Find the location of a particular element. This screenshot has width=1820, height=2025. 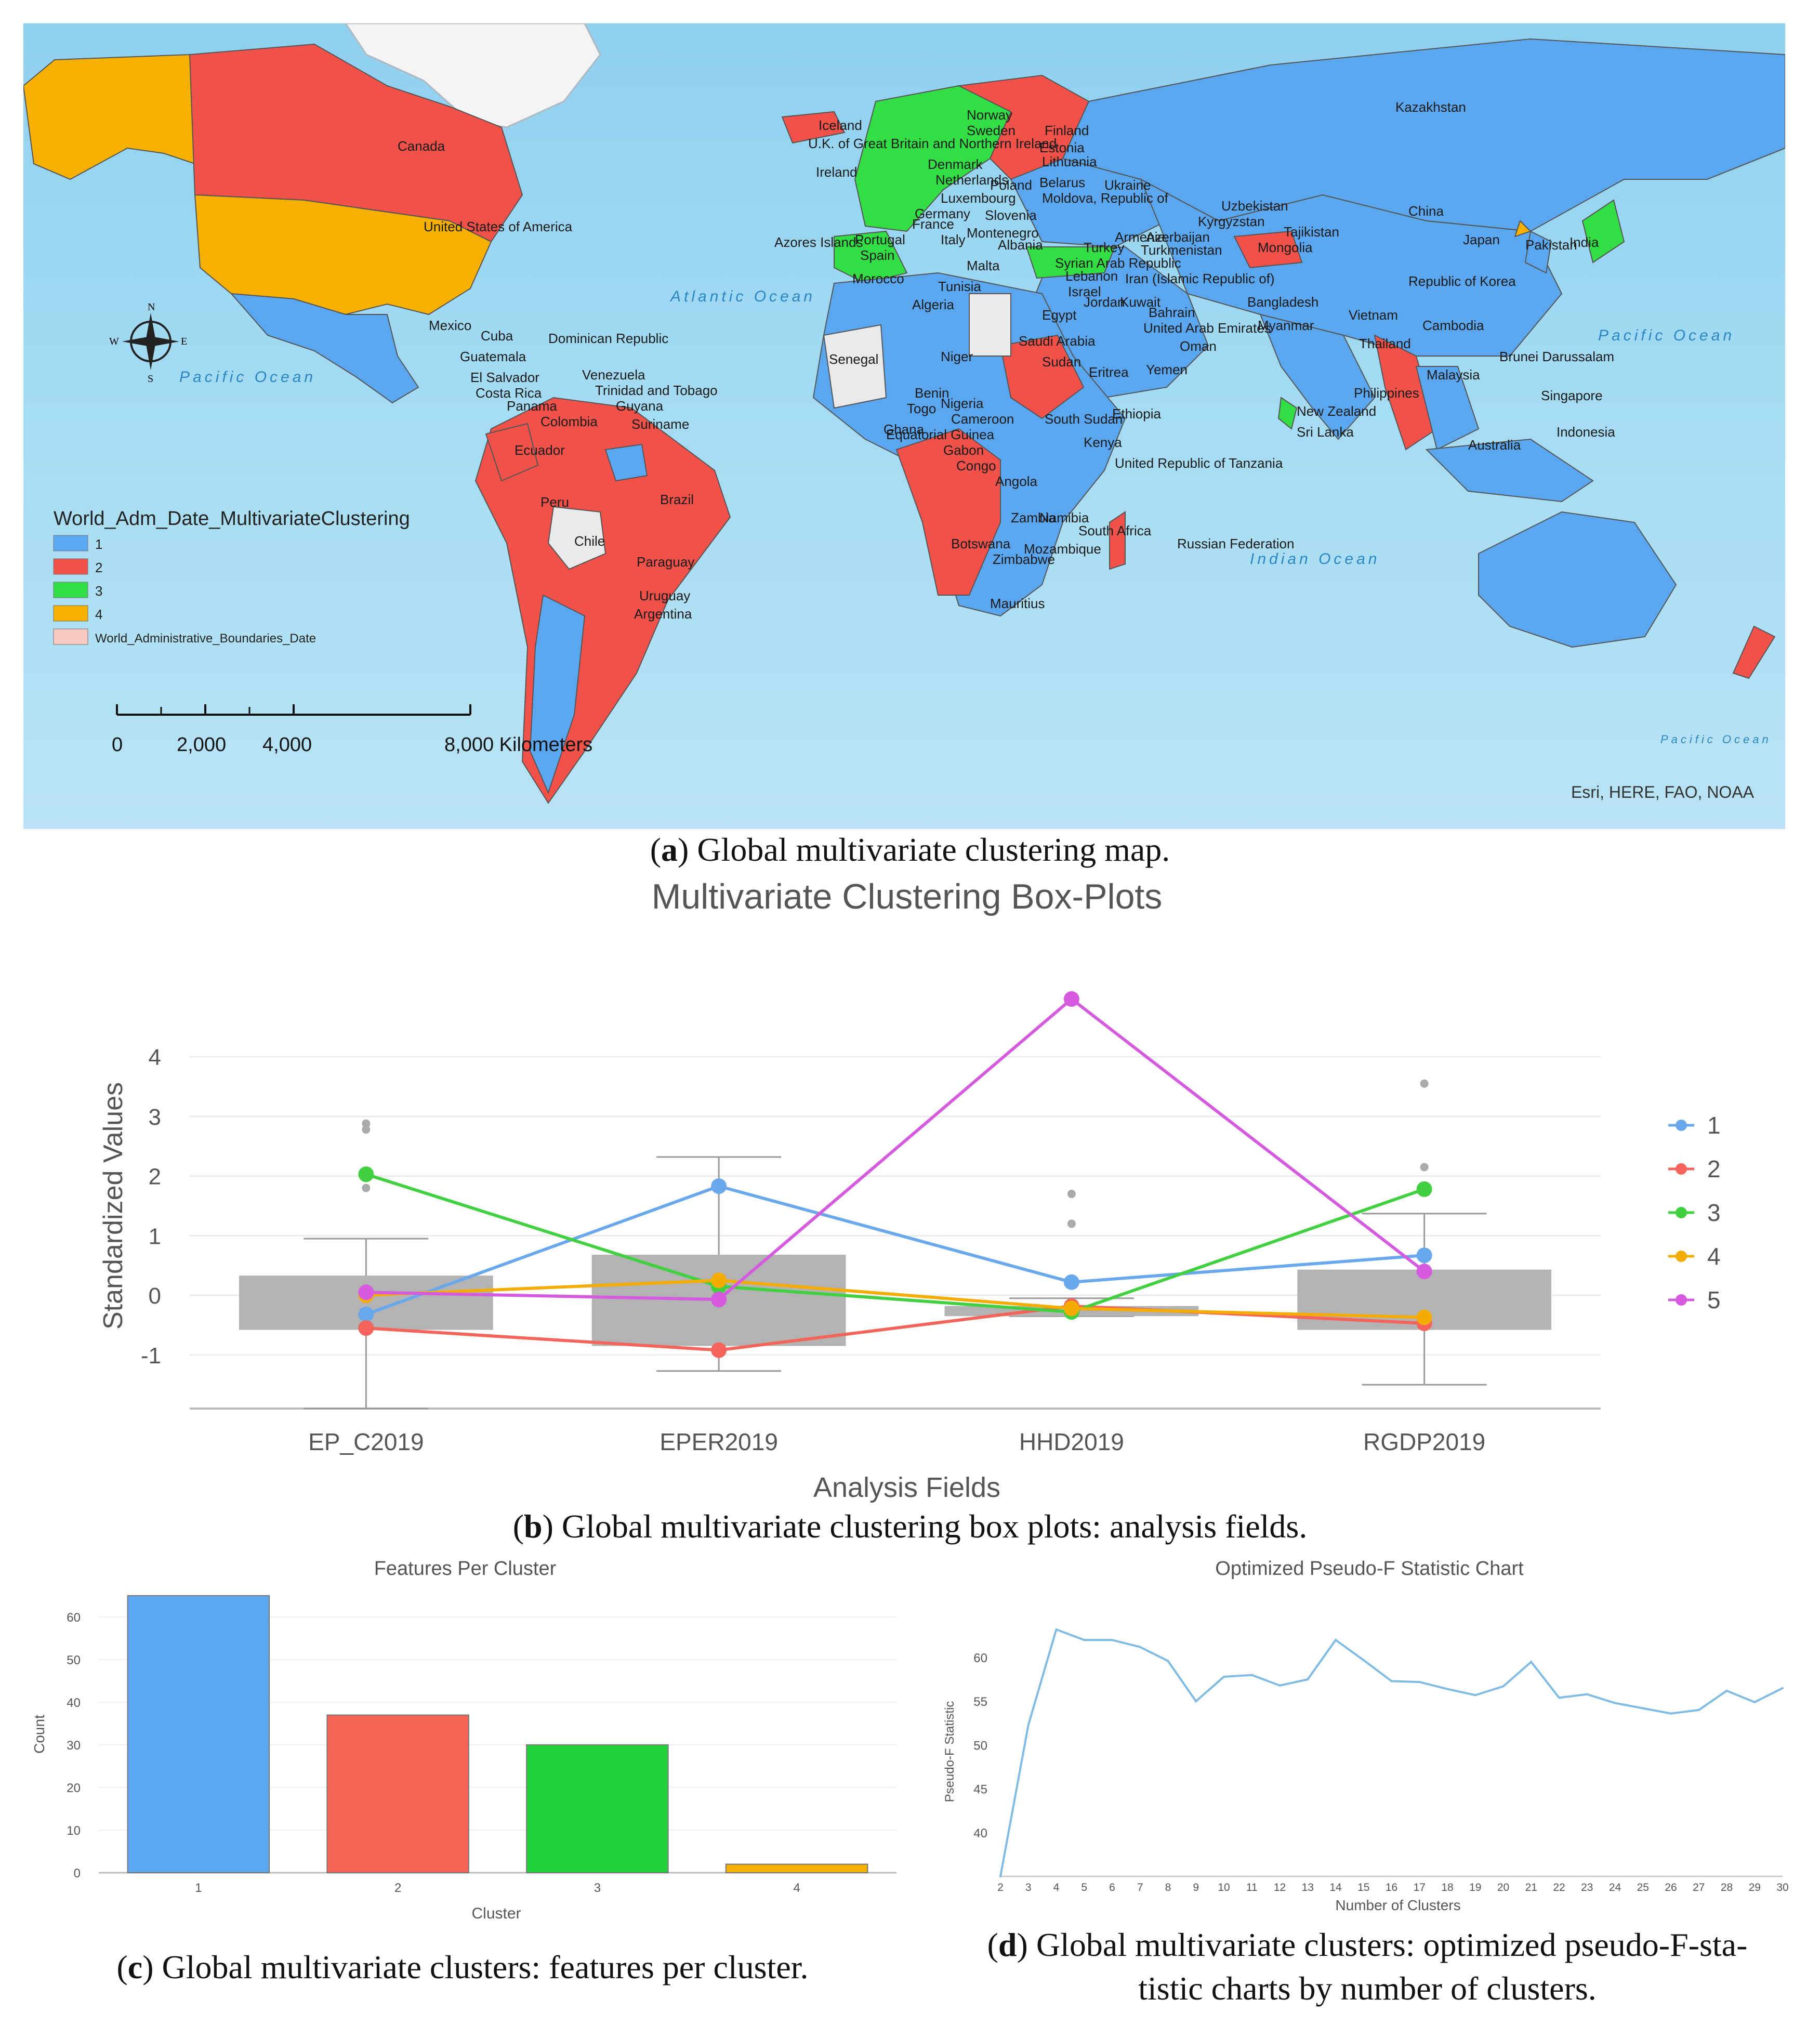

pseudo-f-line is located at coordinates (1391, 1753).